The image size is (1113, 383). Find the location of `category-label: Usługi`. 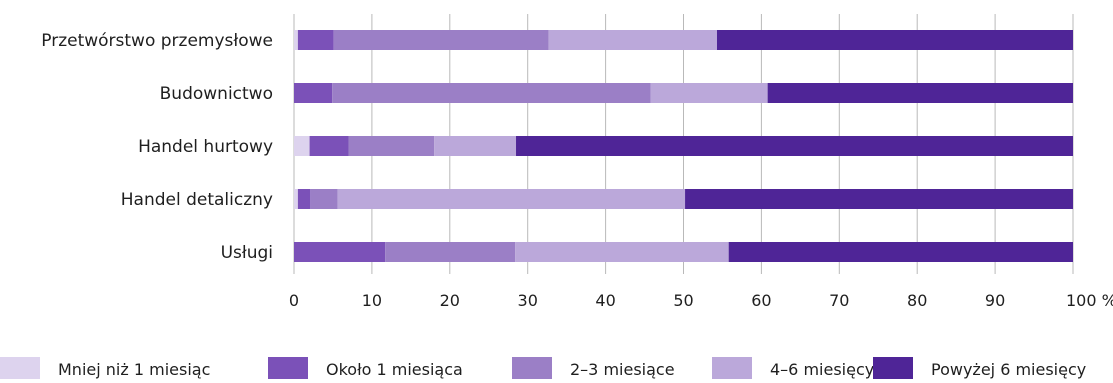

category-label: Usługi is located at coordinates (247, 253).